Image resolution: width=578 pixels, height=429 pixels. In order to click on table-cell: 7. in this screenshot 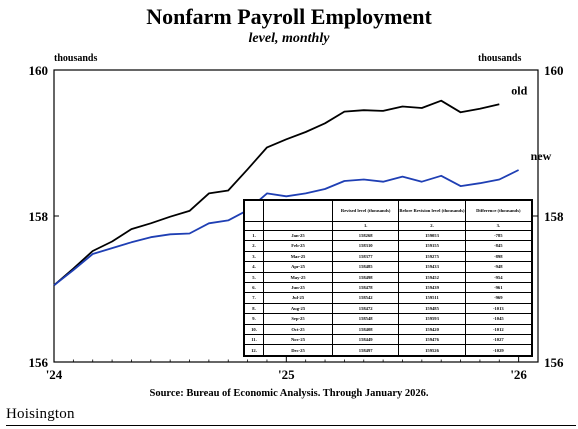, I will do `click(254, 298)`.